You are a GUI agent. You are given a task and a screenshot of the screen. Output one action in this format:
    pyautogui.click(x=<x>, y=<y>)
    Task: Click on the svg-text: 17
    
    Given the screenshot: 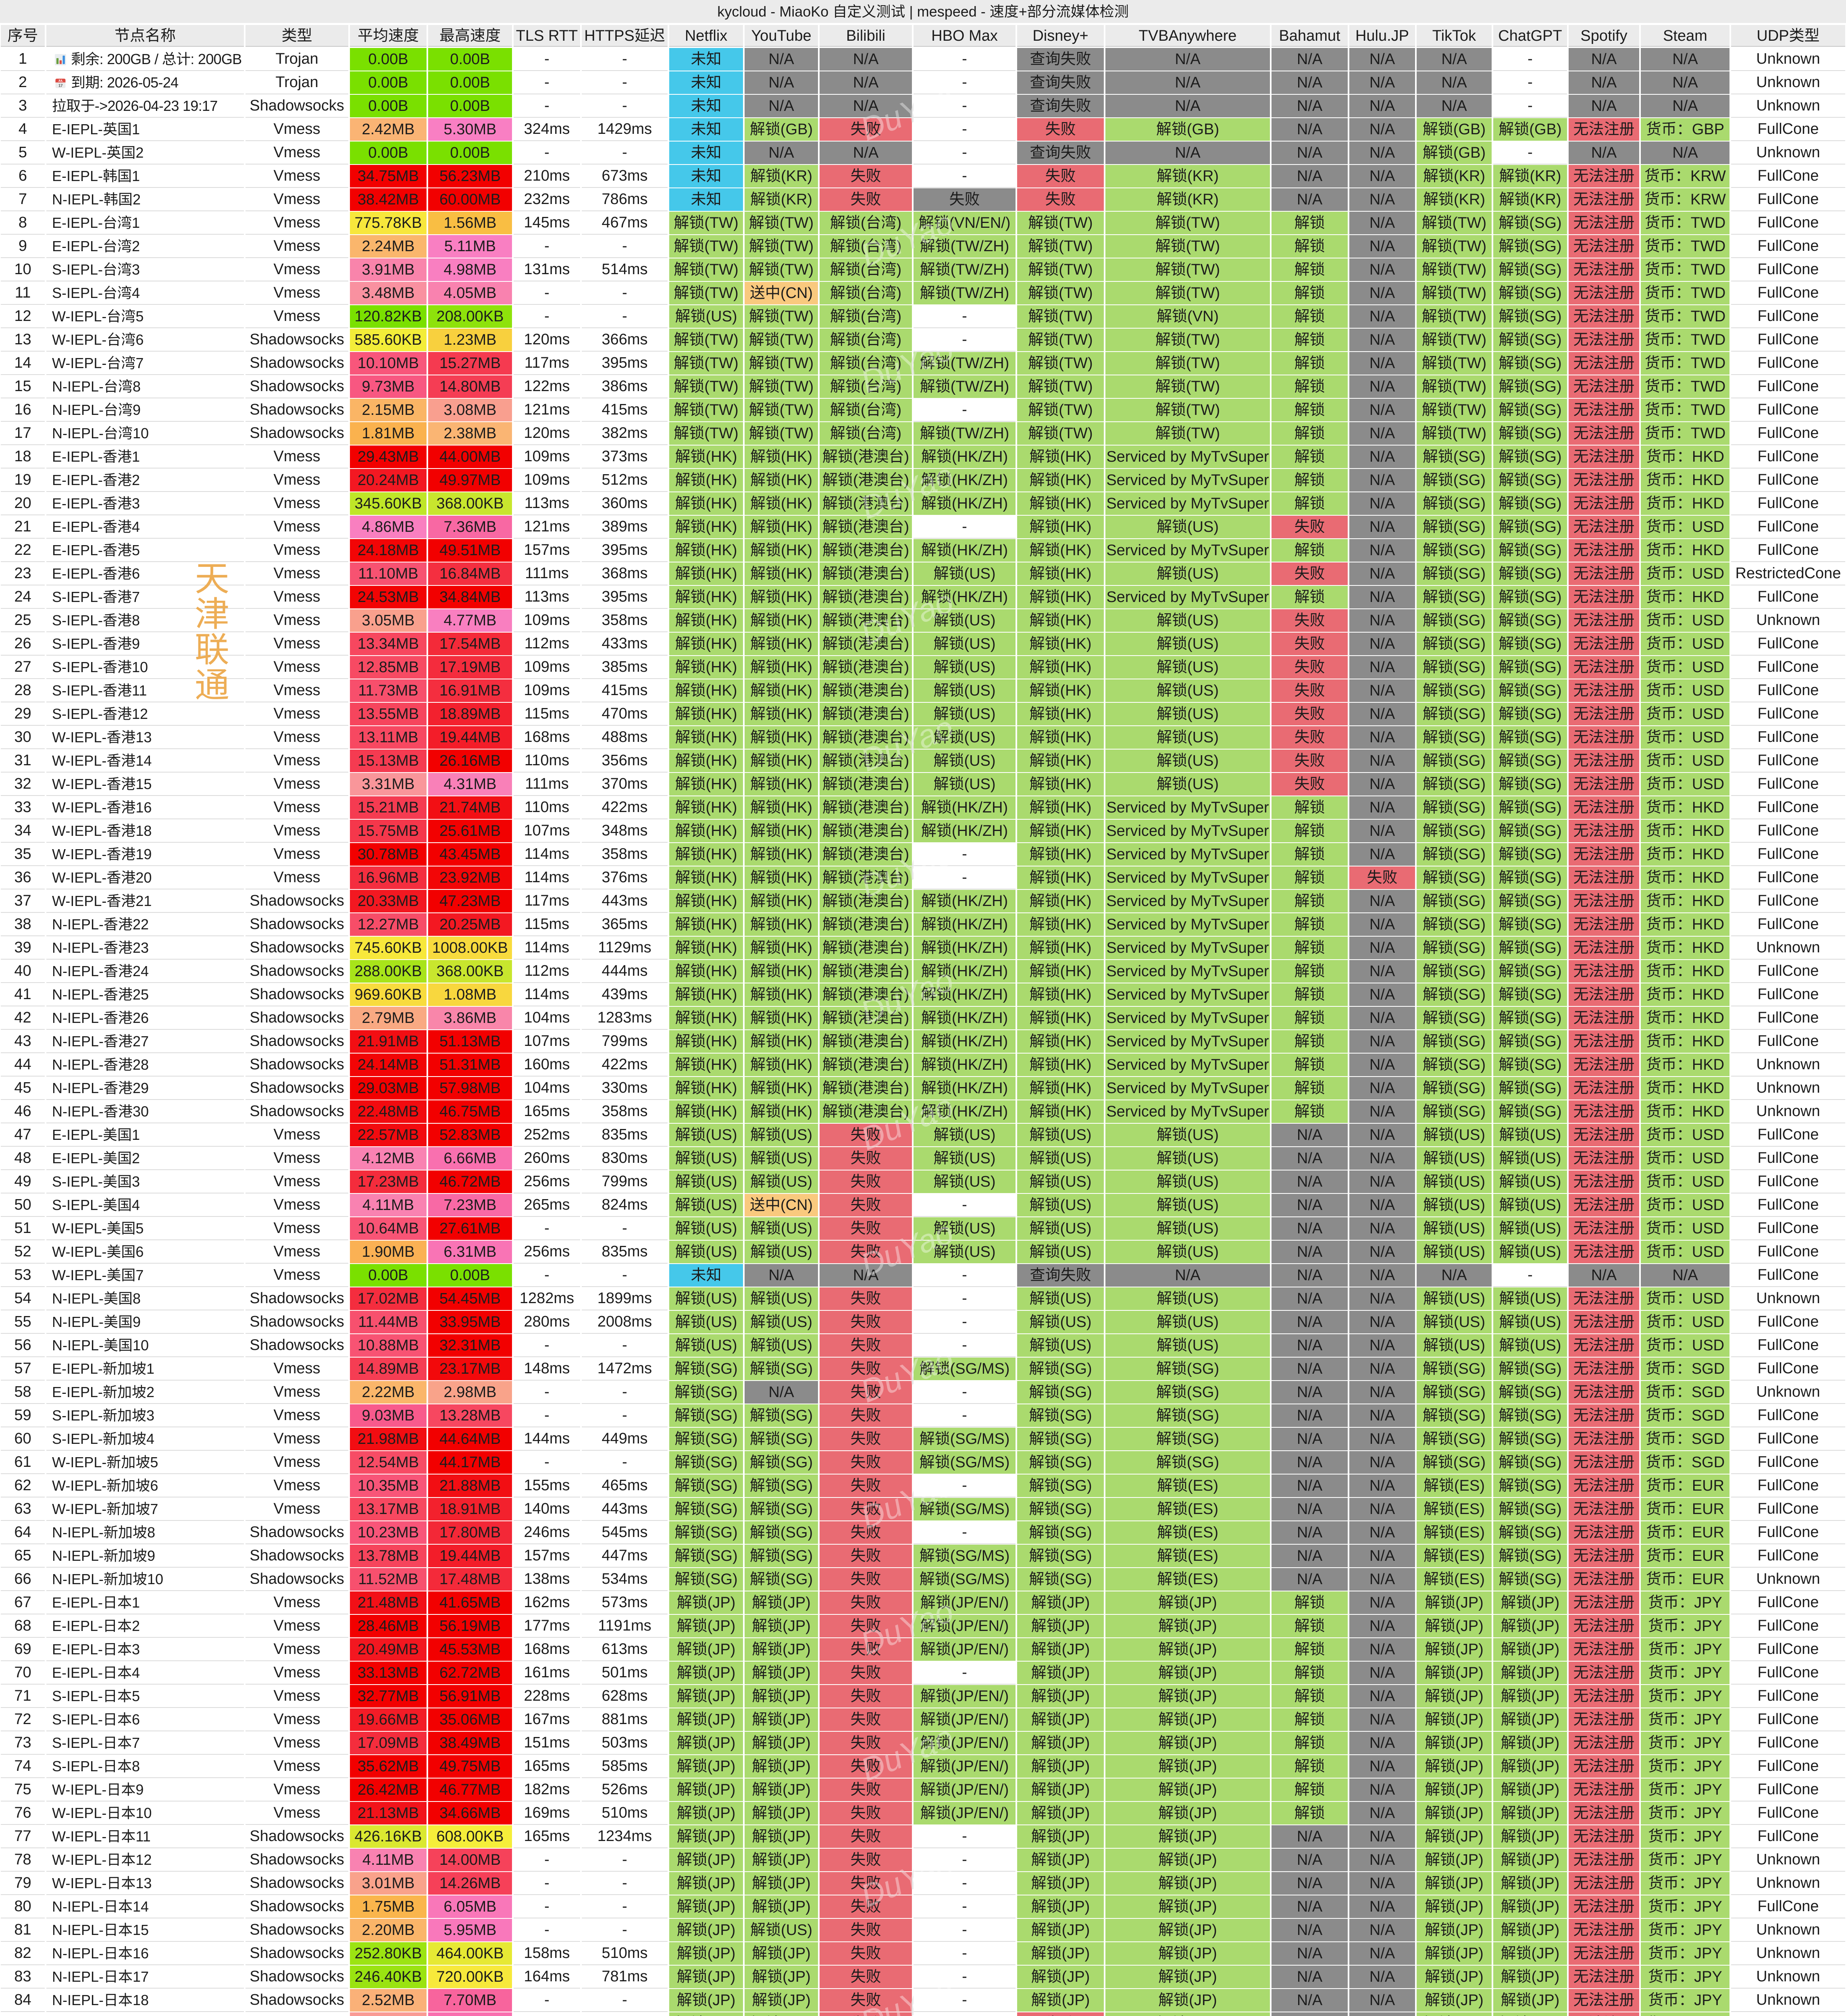 What is the action you would take?
    pyautogui.click(x=60, y=86)
    